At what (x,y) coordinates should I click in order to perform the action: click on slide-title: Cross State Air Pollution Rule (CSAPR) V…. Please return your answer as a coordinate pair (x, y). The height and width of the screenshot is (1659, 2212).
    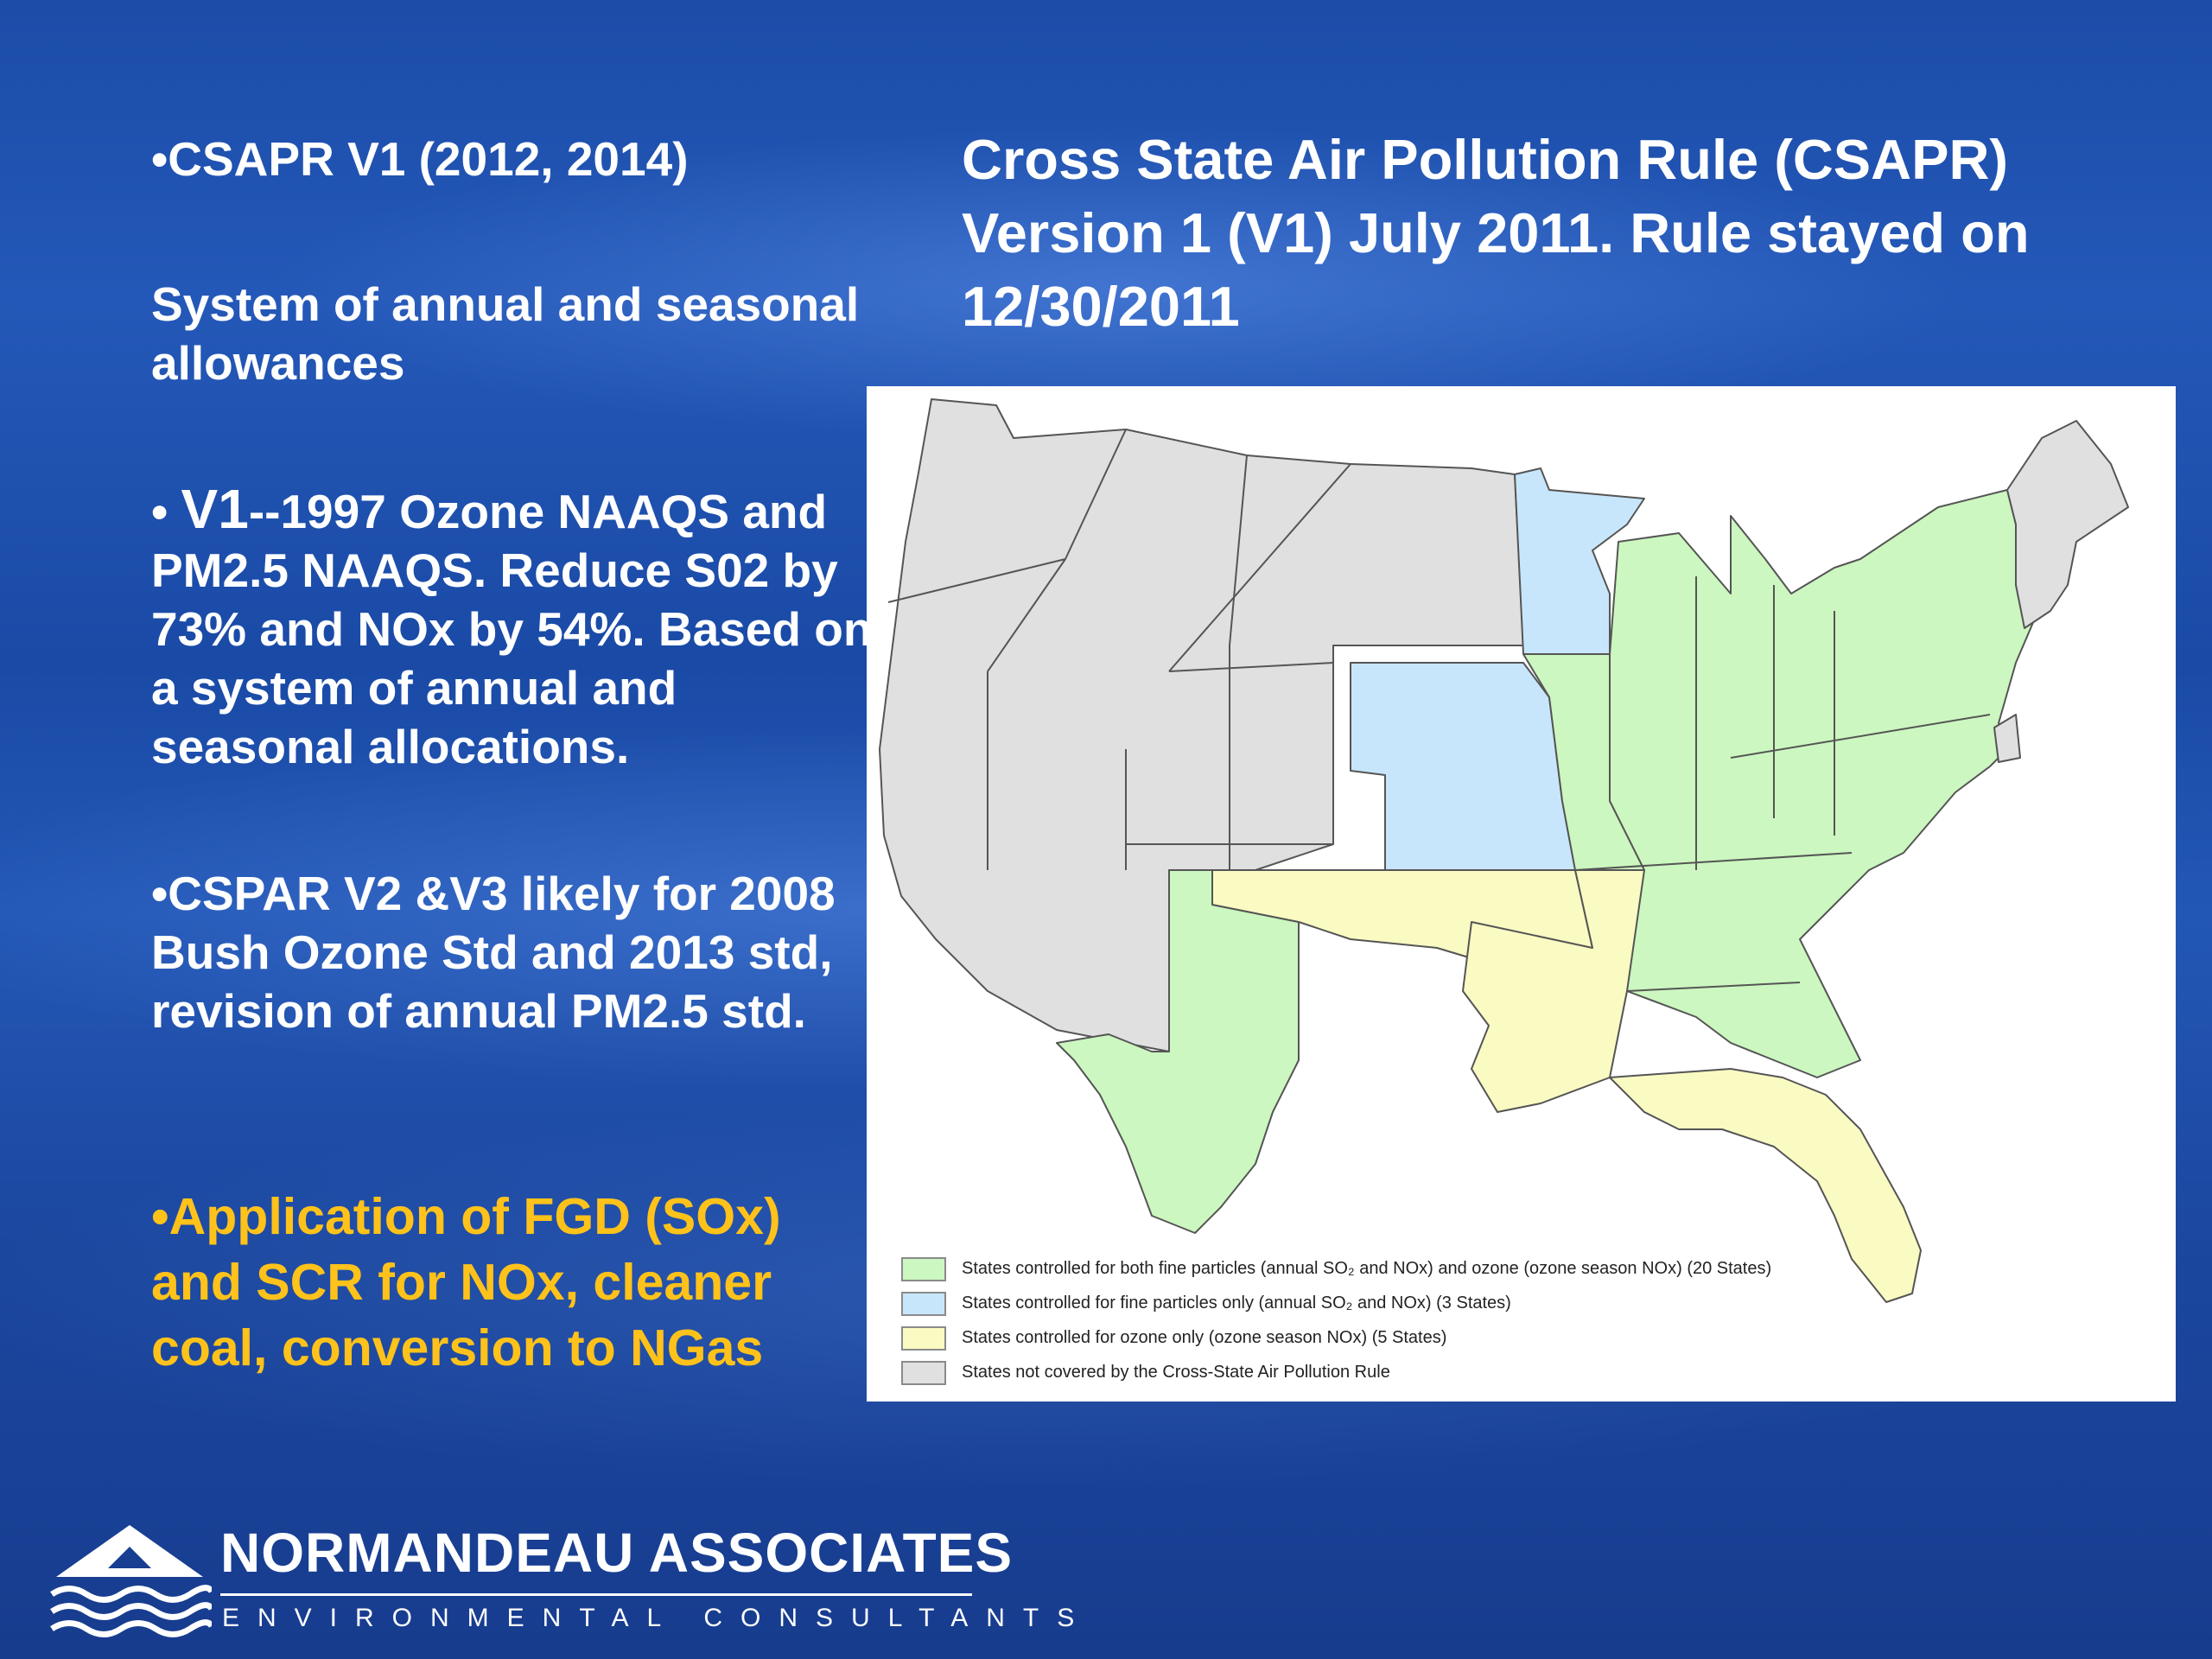
    Looking at the image, I should click on (1496, 233).